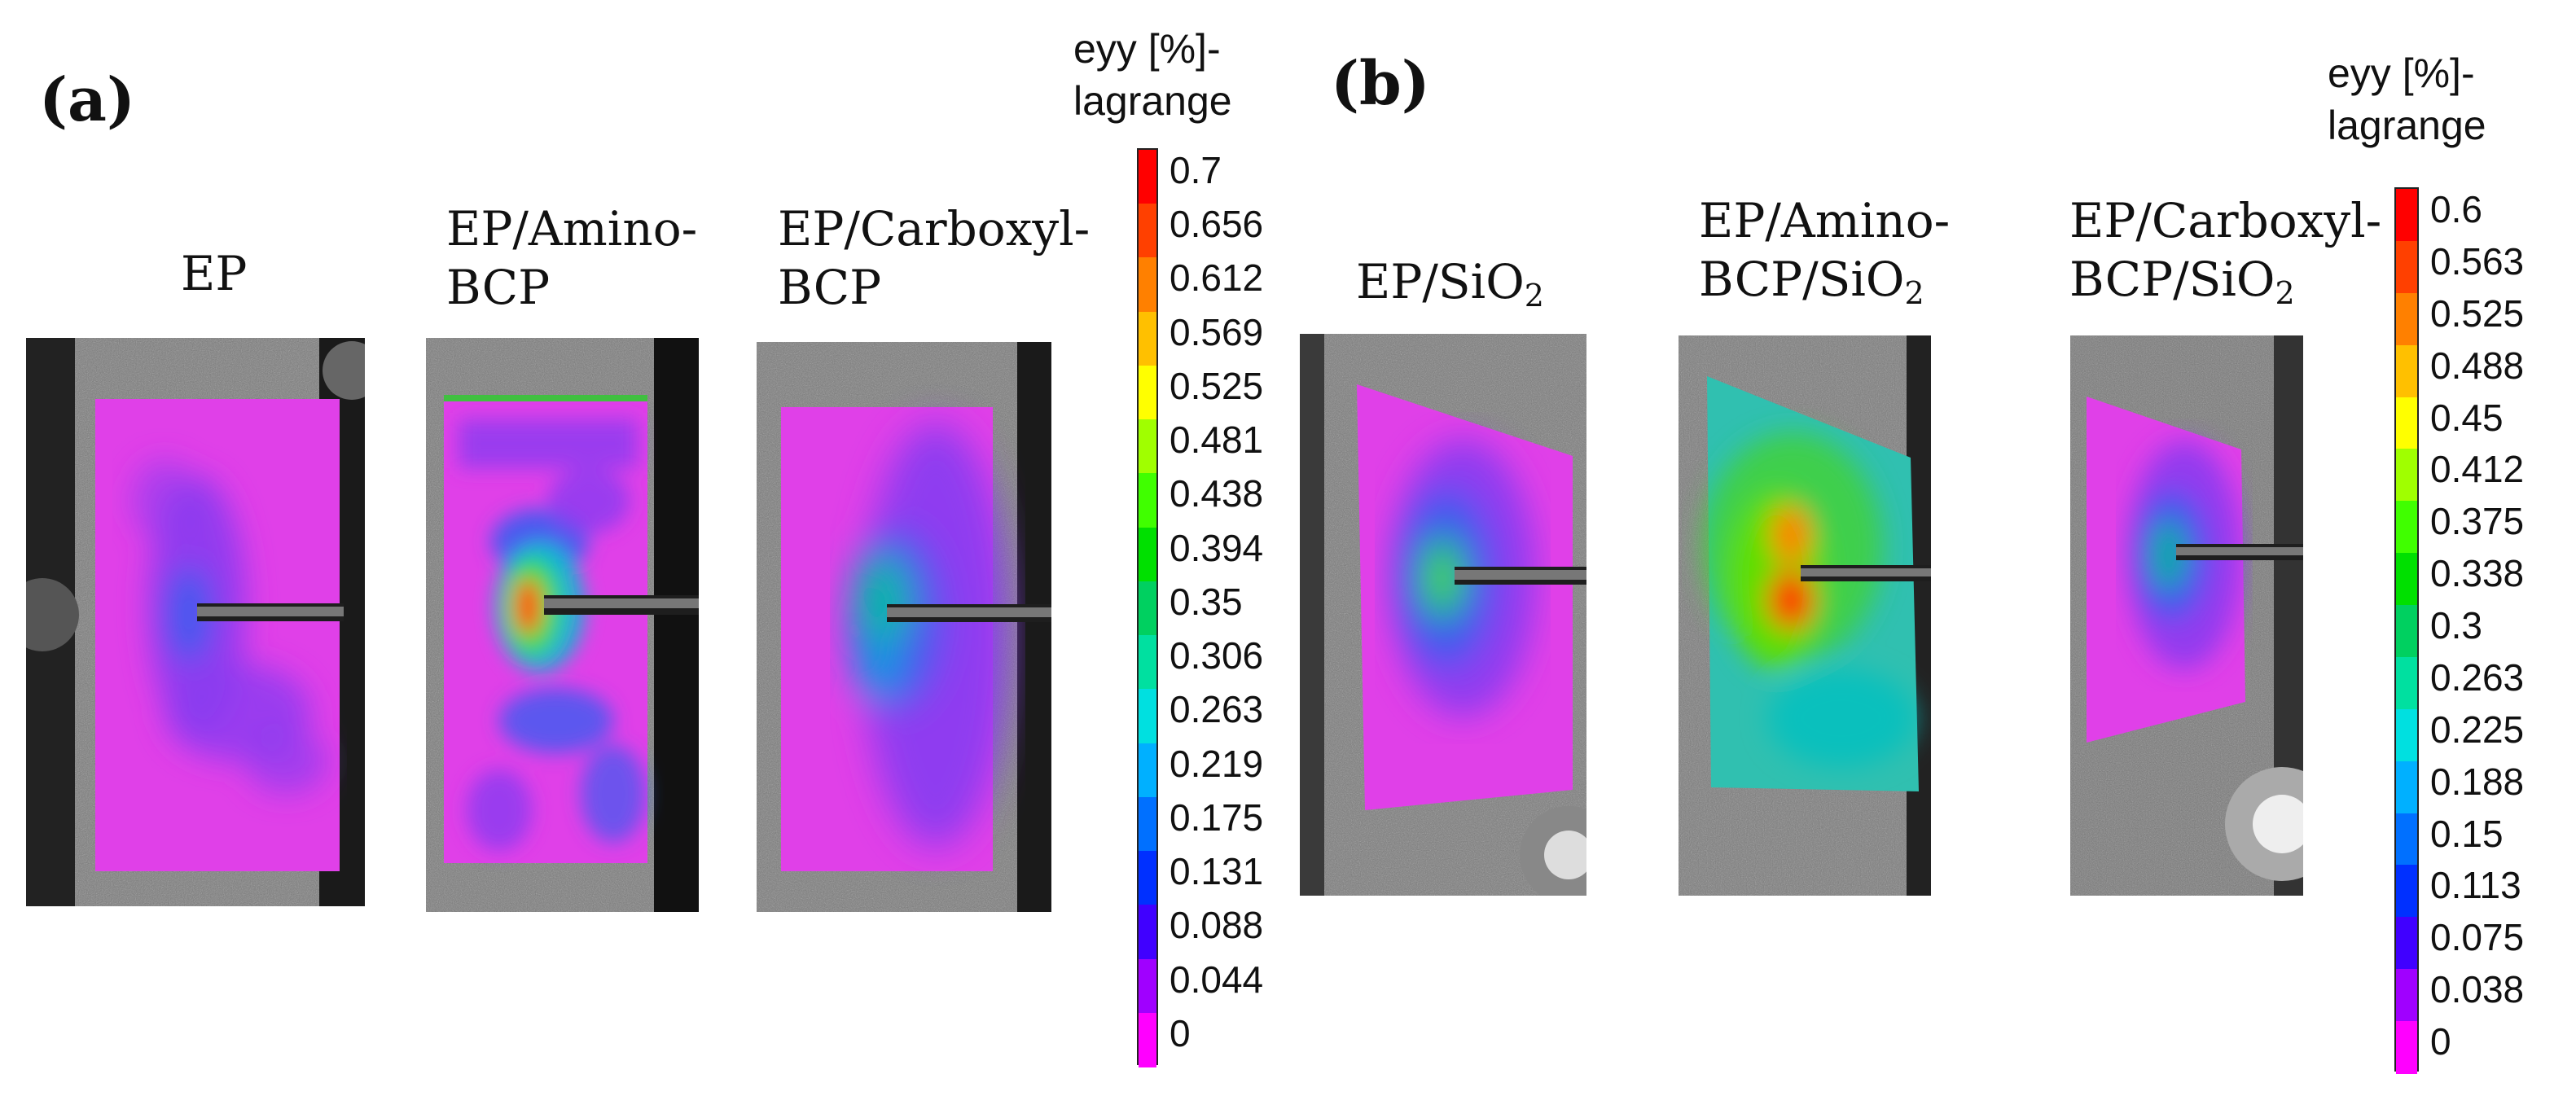 This screenshot has width=2576, height=1109. Describe the element at coordinates (2477, 366) in the screenshot. I see `colorbar-tick-label: 0.488` at that location.